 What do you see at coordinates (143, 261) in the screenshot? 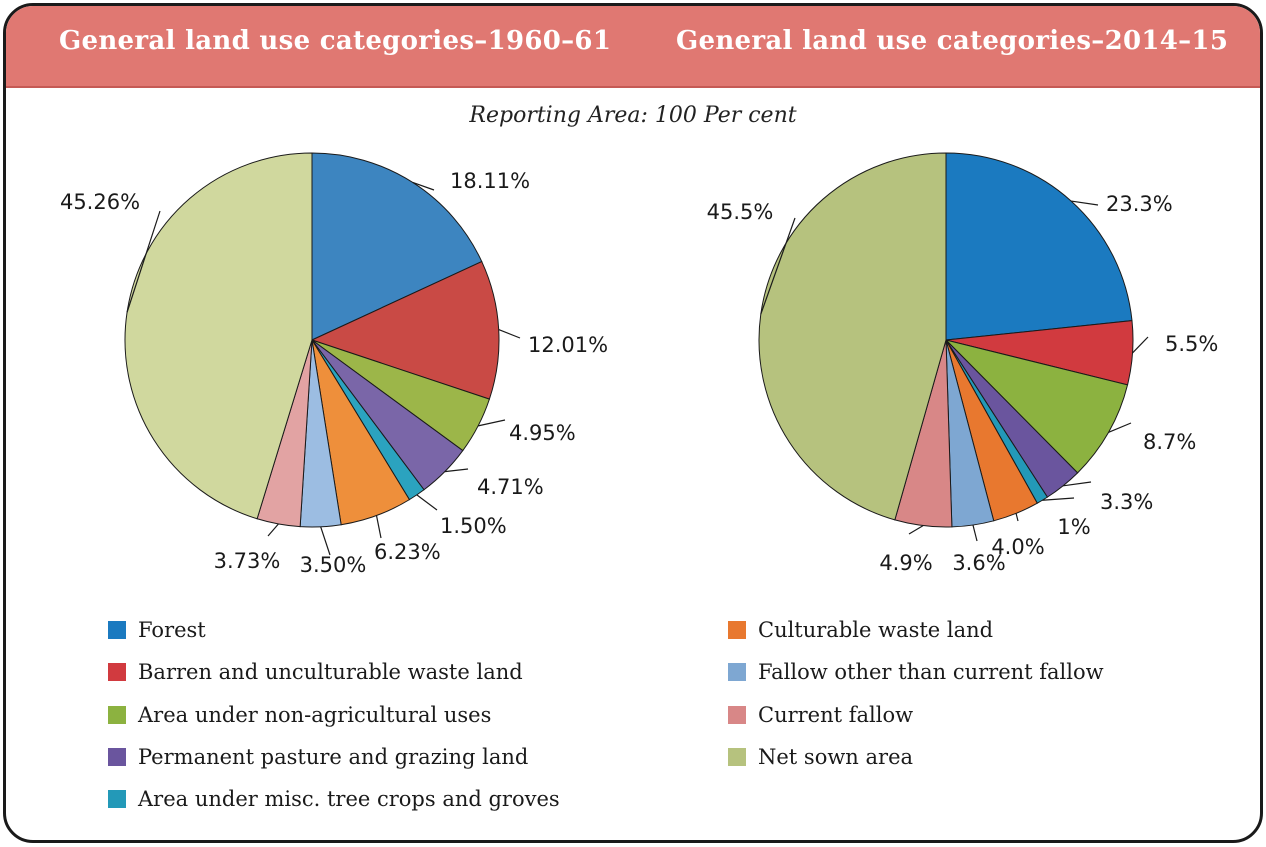
I see `pie-1960-leader-net-sown-area` at bounding box center [143, 261].